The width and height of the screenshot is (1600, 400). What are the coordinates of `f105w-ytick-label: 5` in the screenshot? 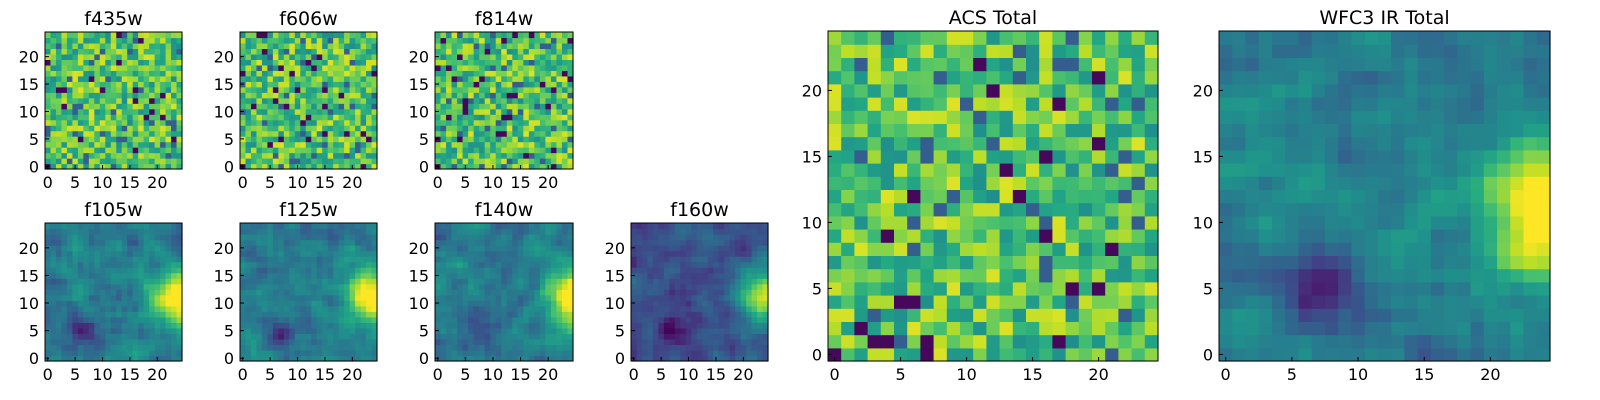 It's located at (34, 331).